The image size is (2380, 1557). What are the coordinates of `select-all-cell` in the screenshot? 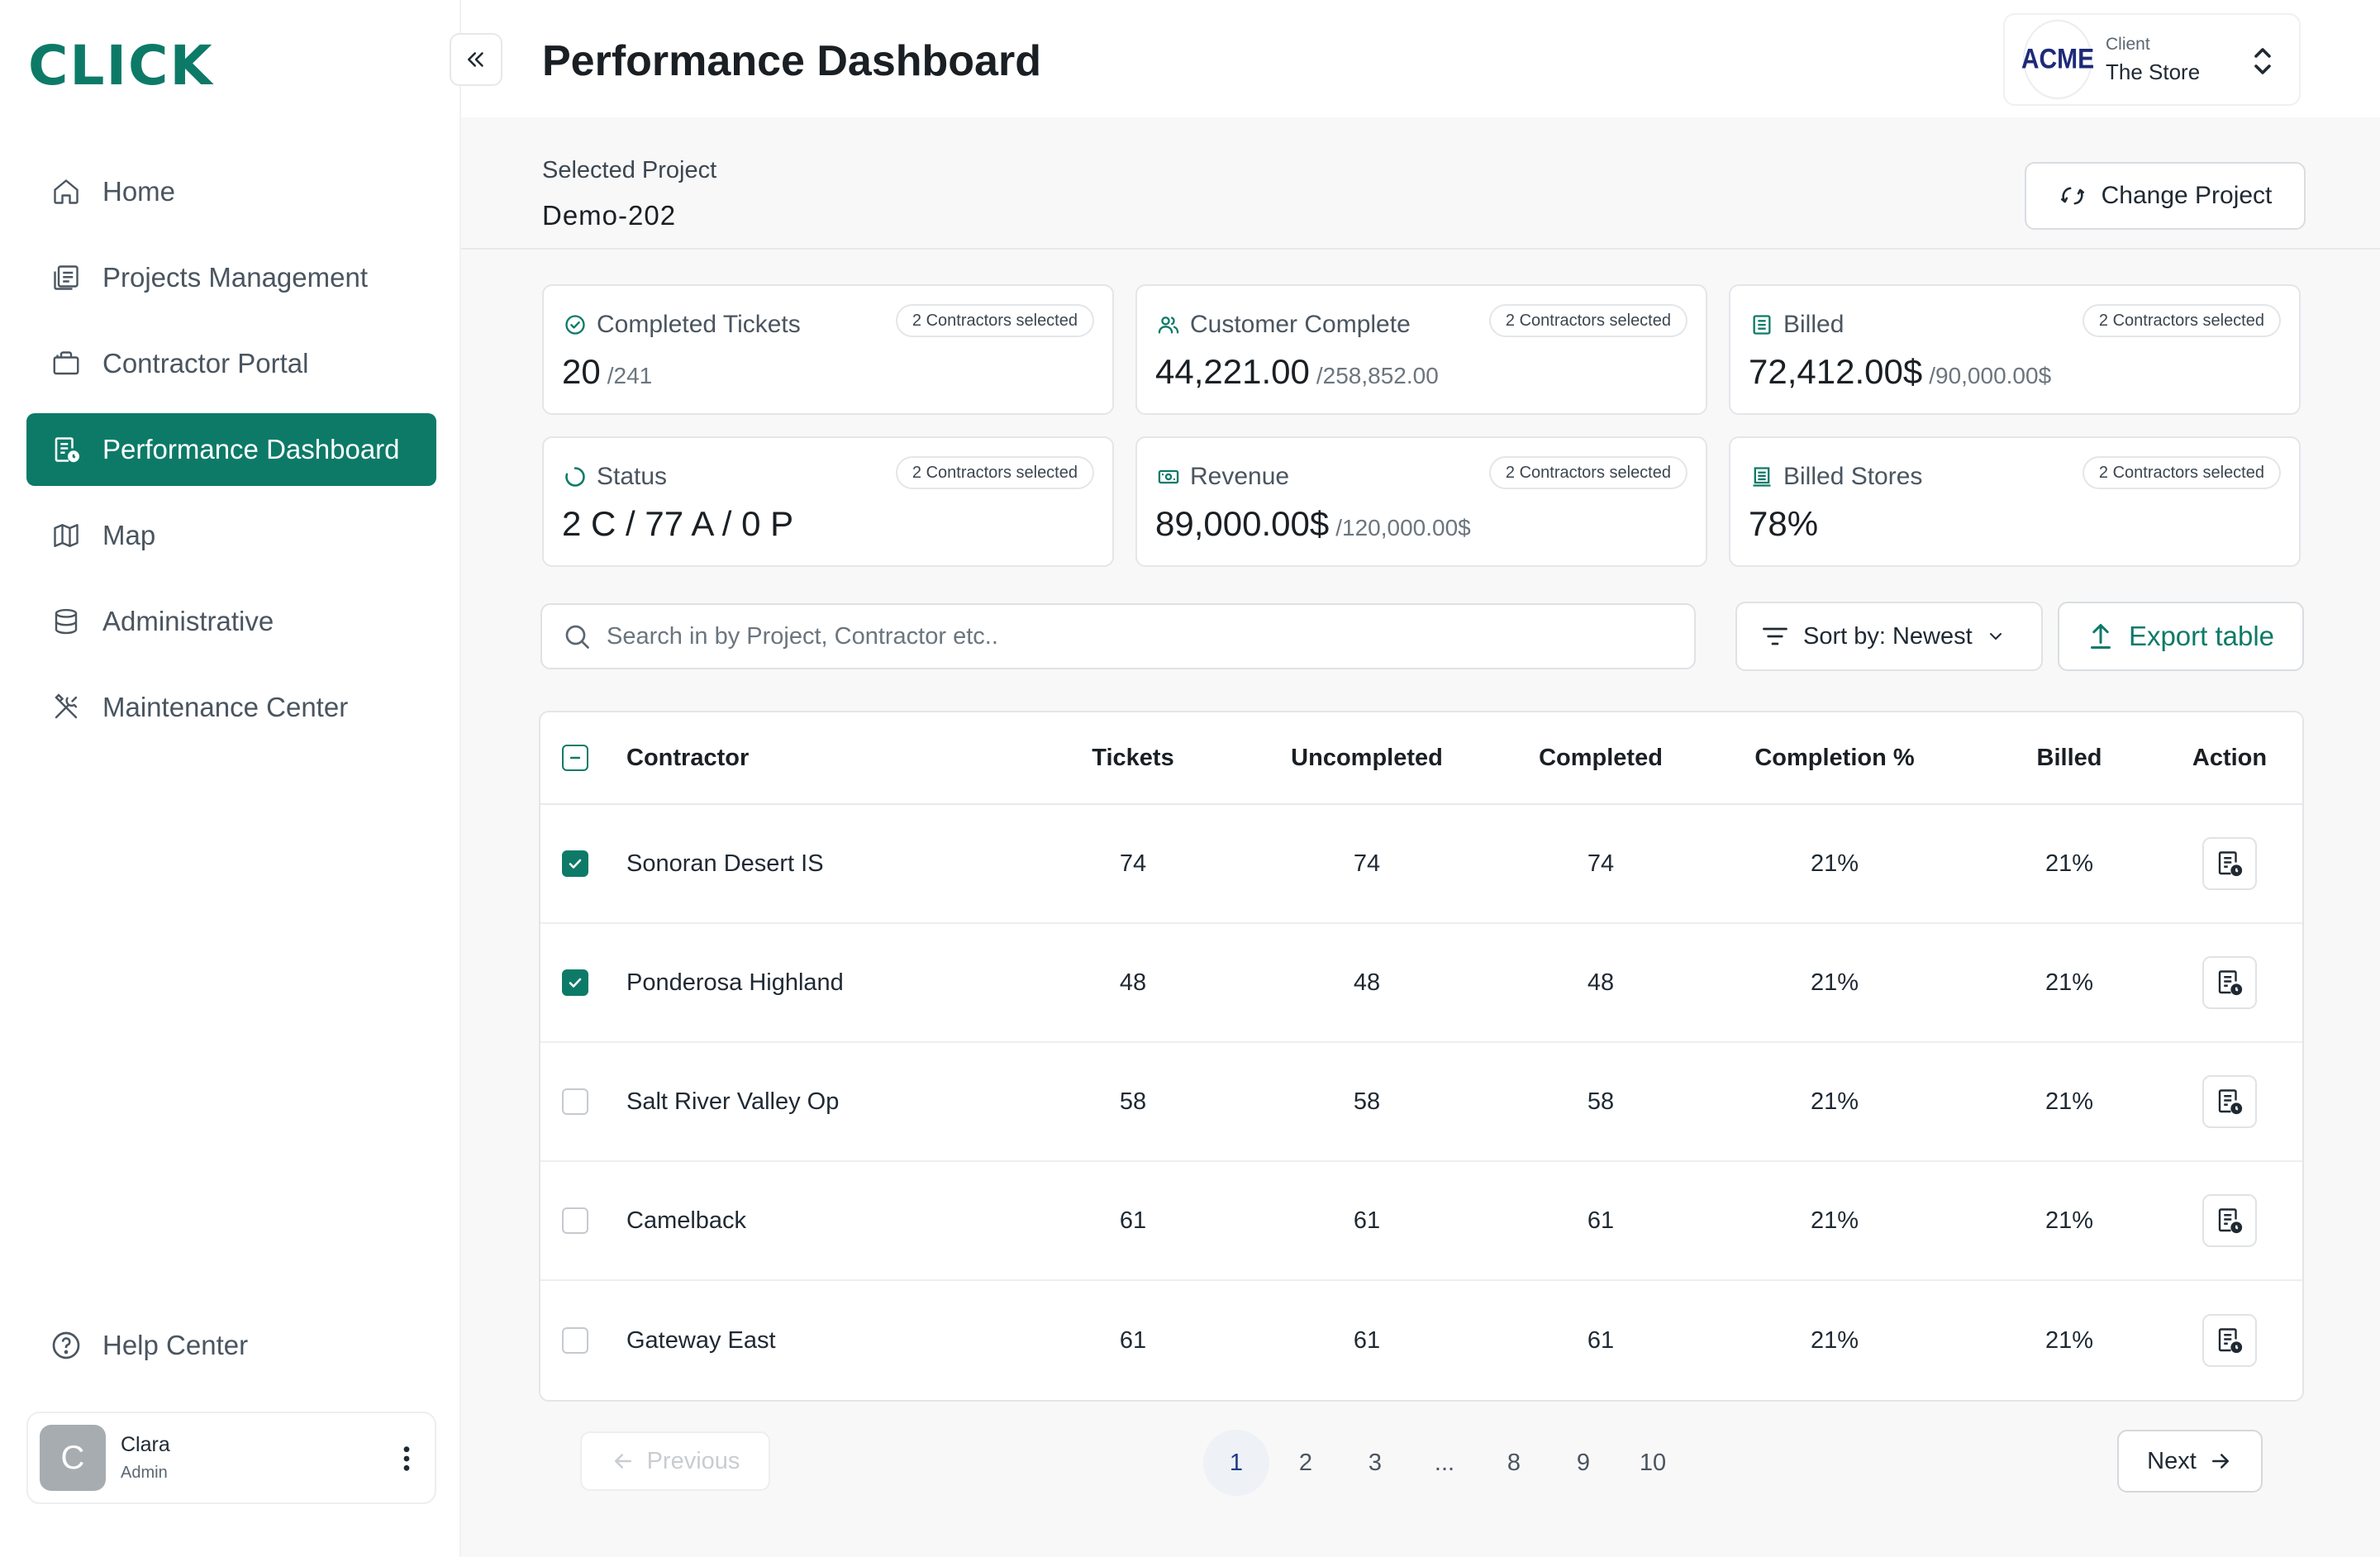 It's located at (575, 757).